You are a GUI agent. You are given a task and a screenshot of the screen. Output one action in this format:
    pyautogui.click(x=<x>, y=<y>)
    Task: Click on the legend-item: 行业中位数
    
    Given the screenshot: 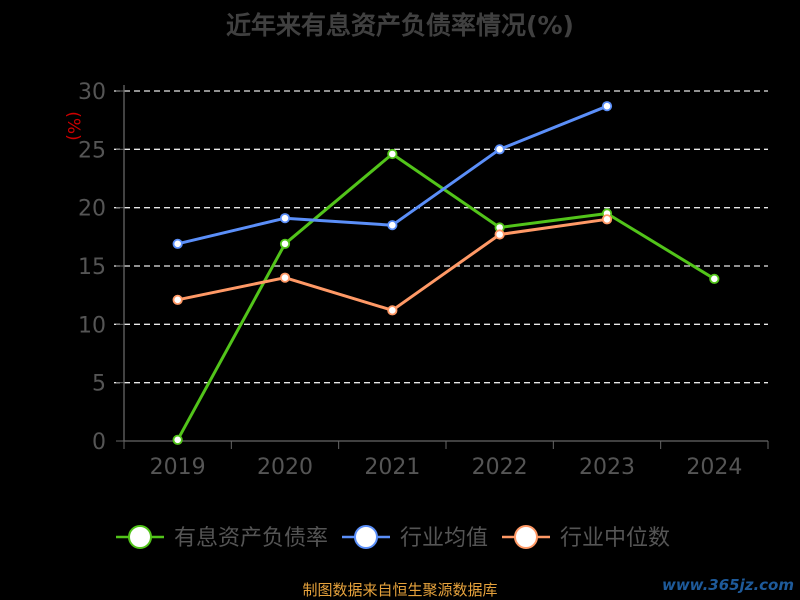 What is the action you would take?
    pyautogui.click(x=586, y=538)
    